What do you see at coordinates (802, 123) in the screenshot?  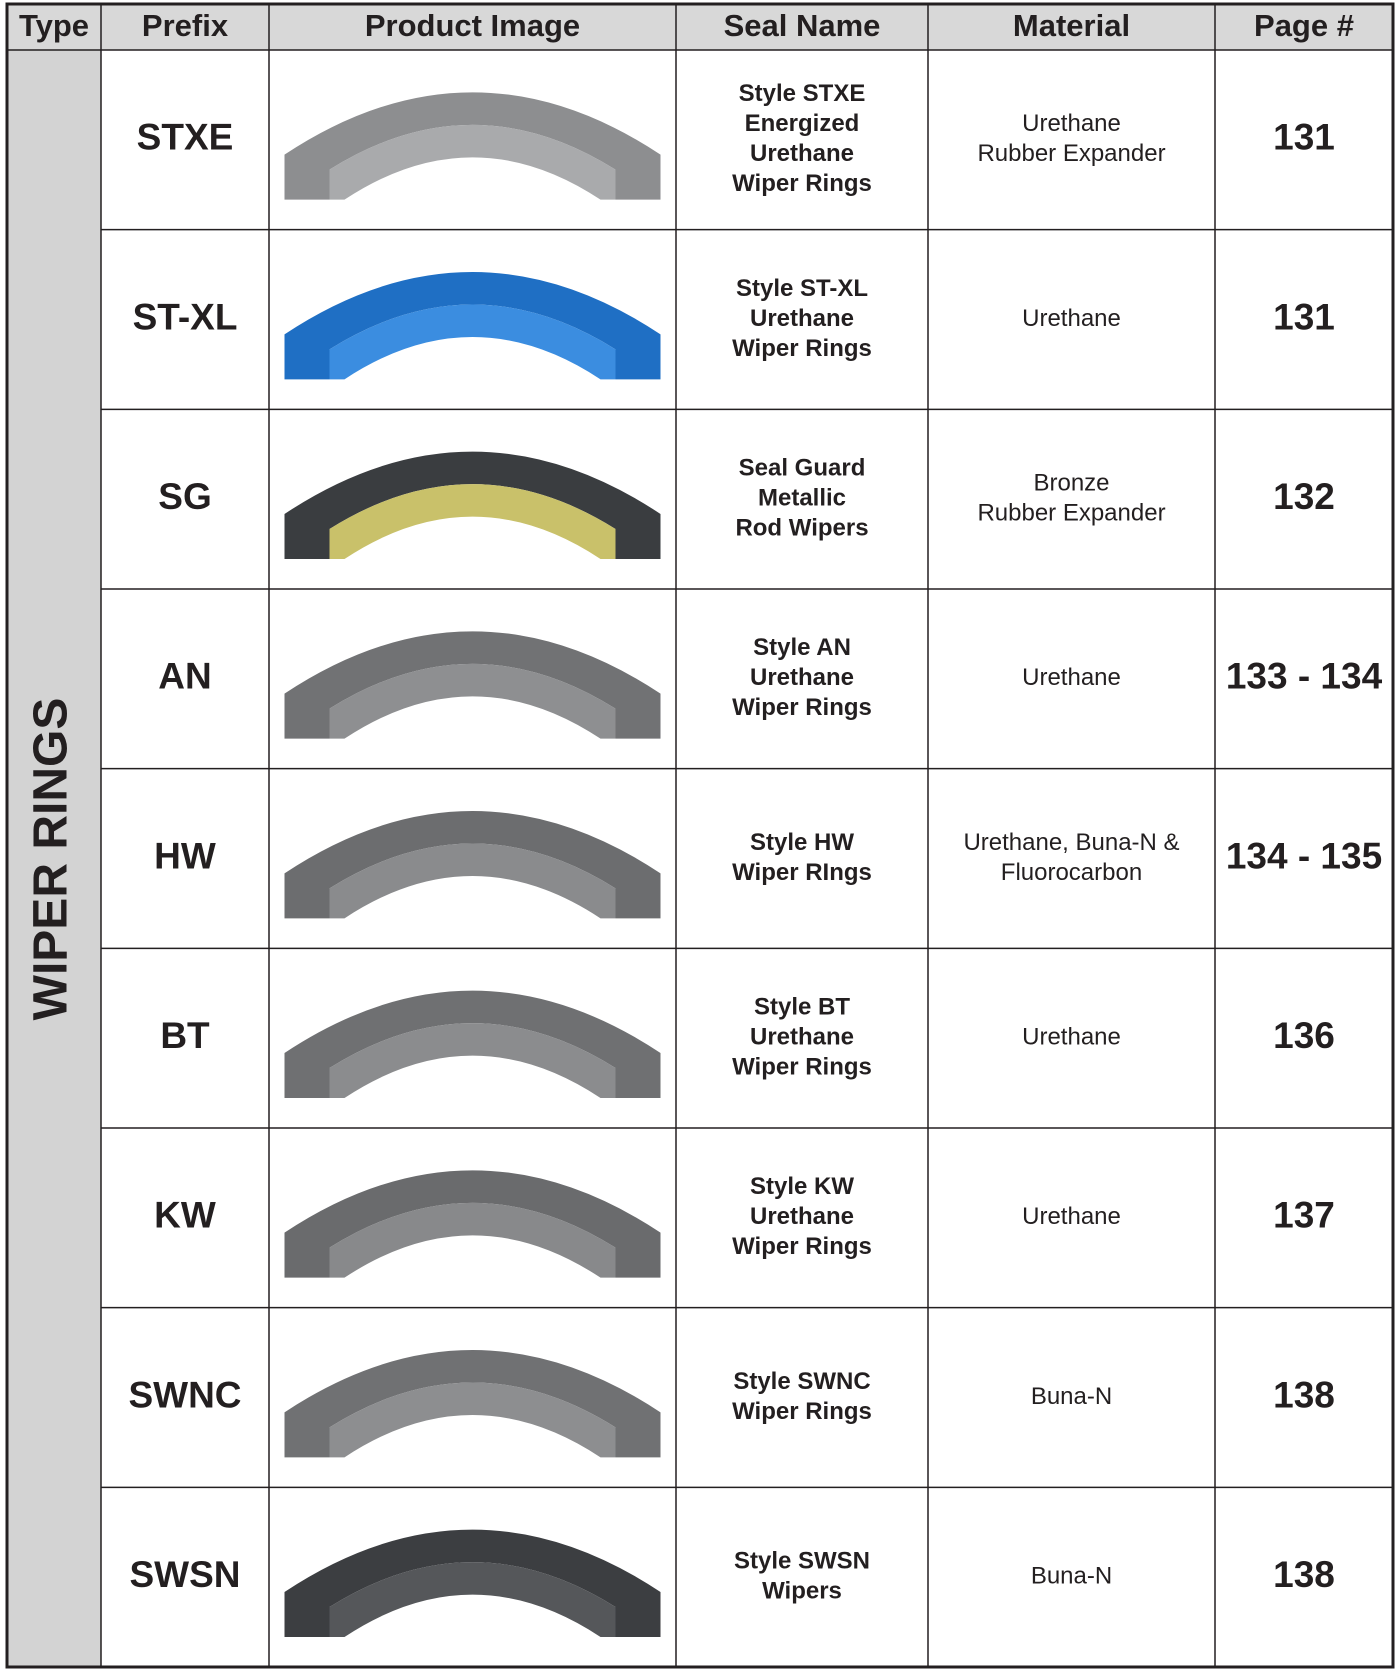 I see `seal-name: Energized` at bounding box center [802, 123].